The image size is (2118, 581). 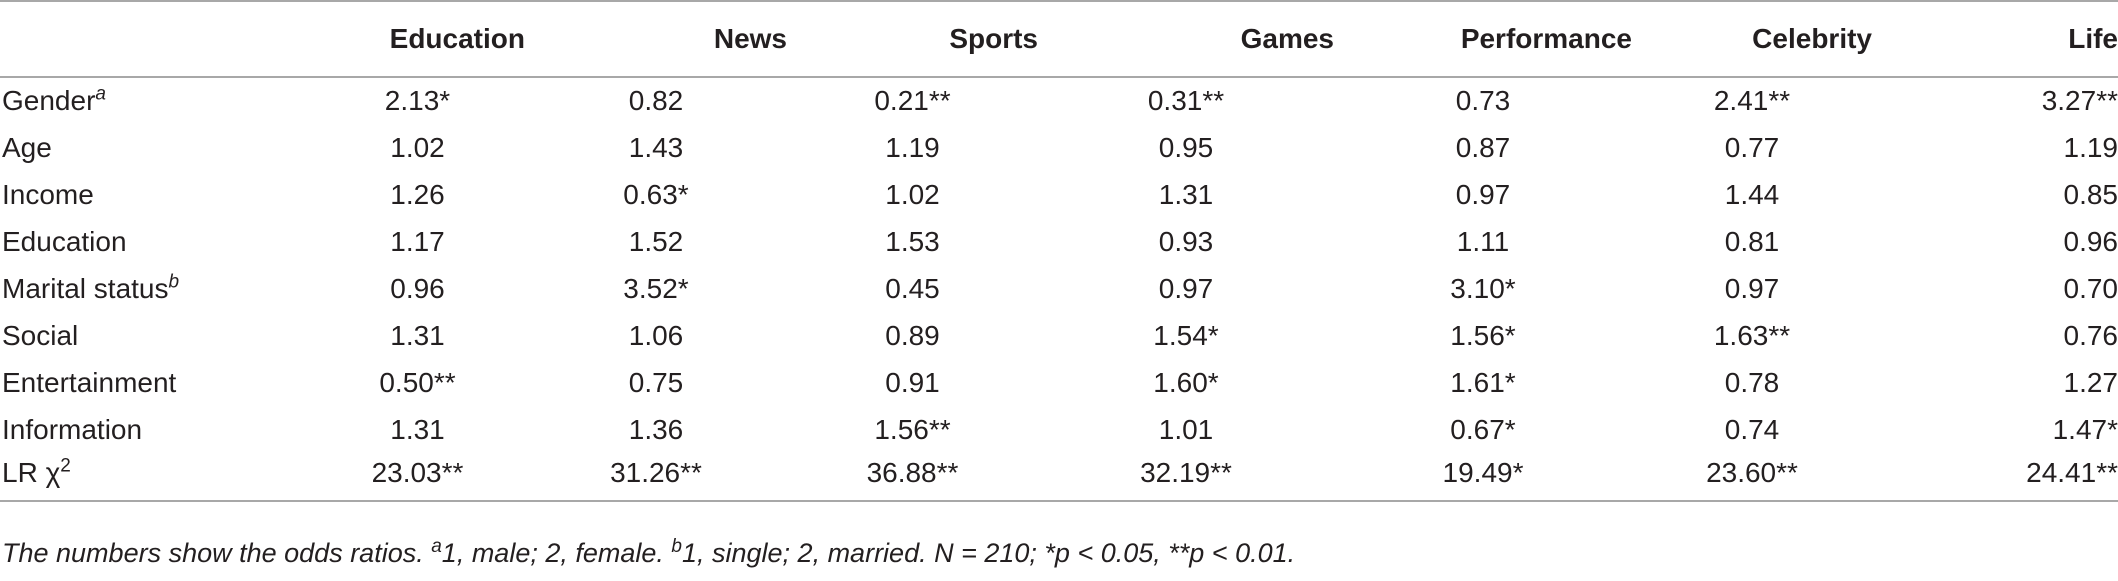 I want to click on row-label-superscript: a, so click(x=100, y=94).